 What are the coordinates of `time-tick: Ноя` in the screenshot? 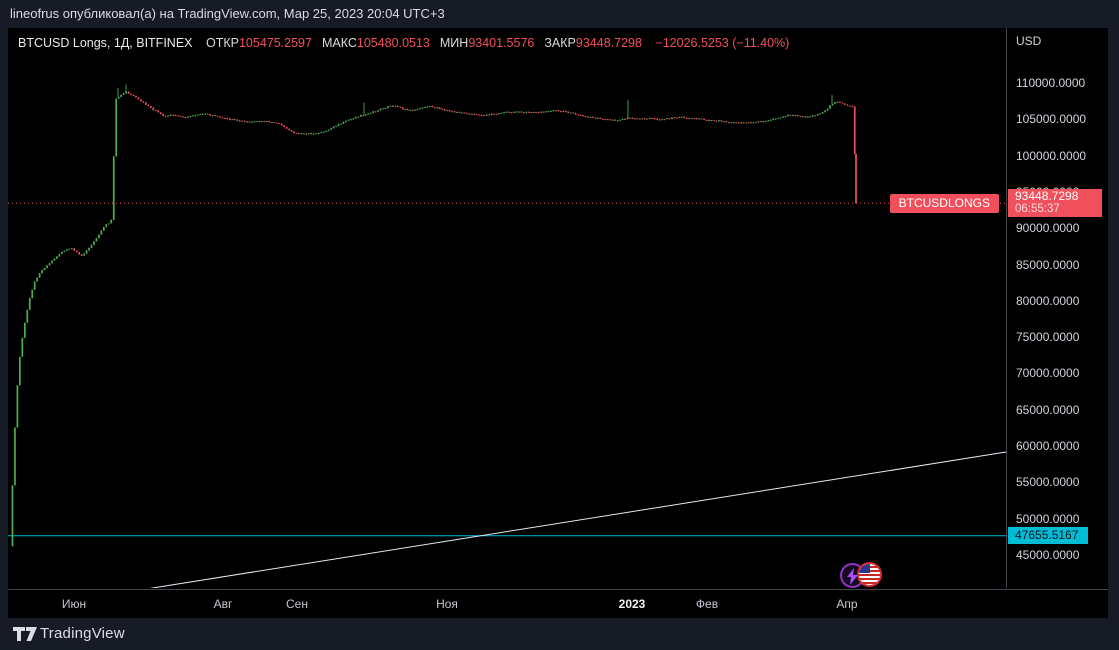 It's located at (447, 604).